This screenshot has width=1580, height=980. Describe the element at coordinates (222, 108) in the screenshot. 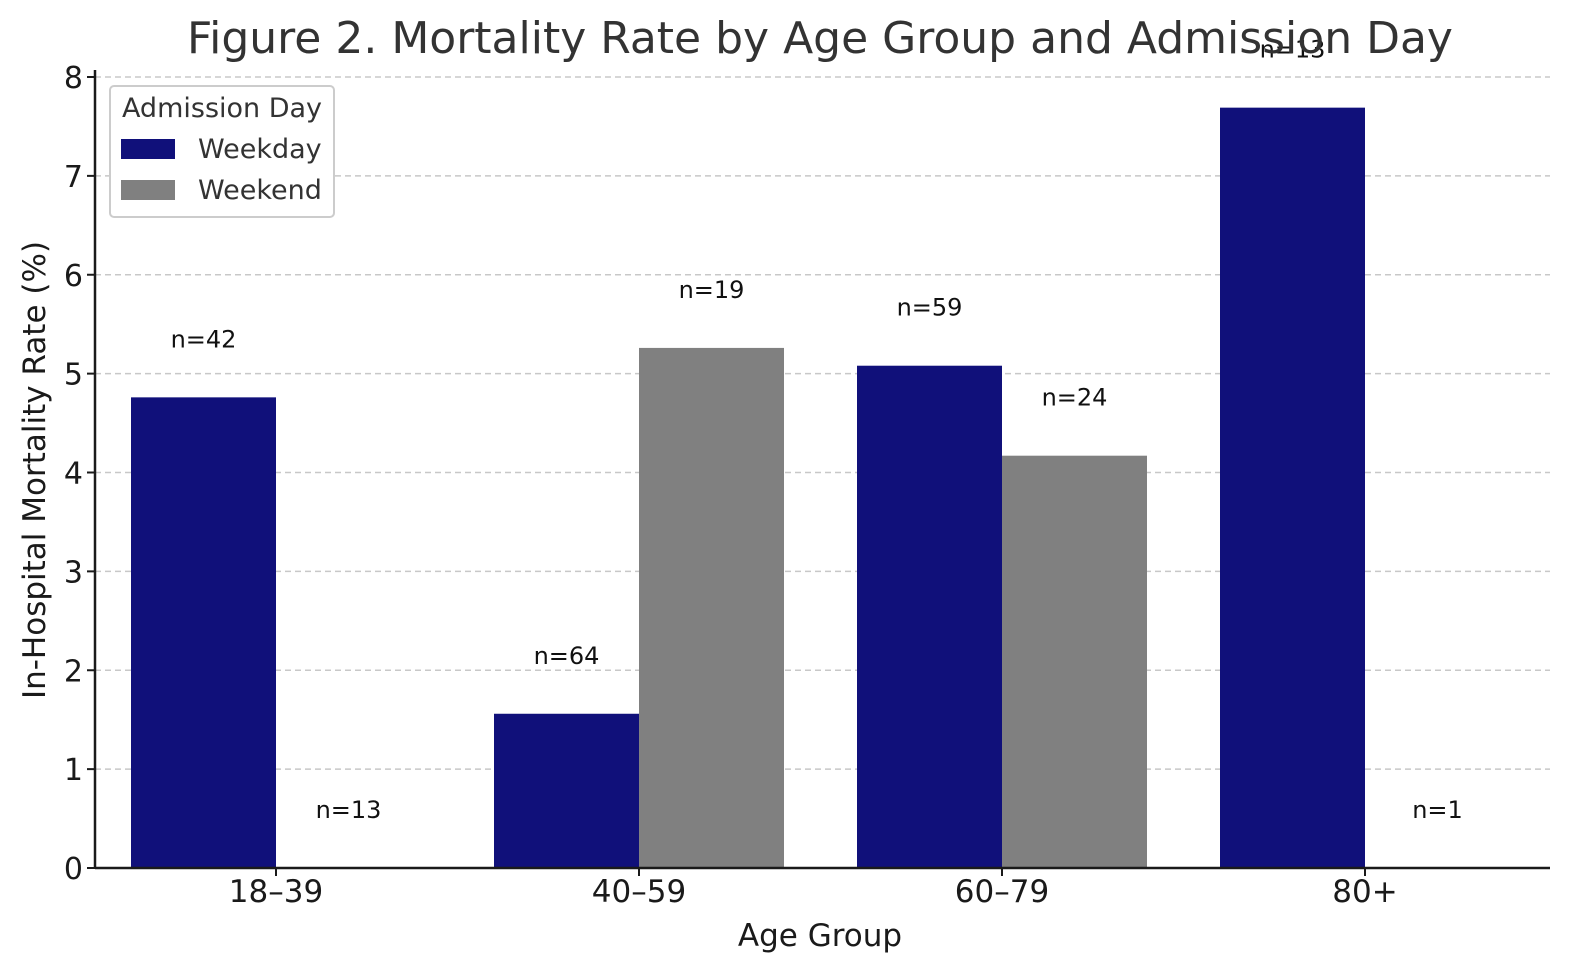

I see `legend-title: Admission Day` at that location.